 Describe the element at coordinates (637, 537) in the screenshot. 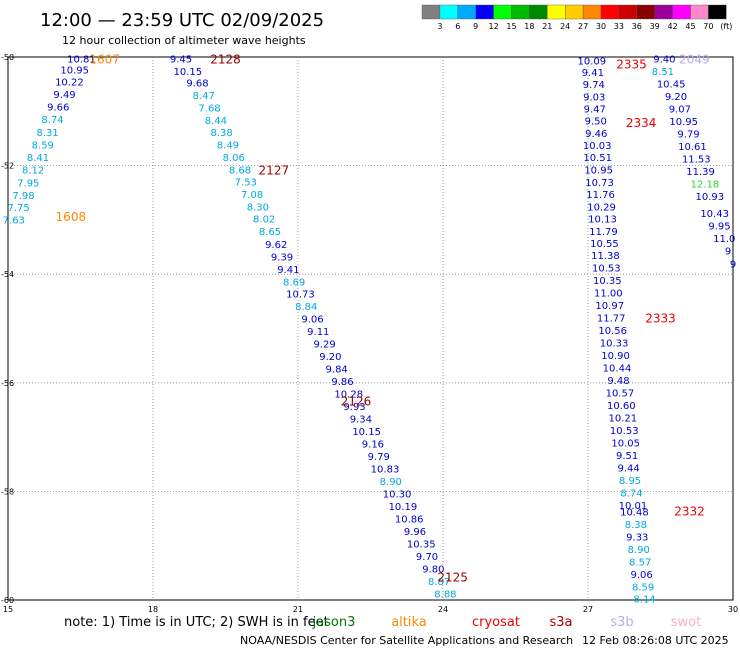

I see `wave-height-point: 9.33` at that location.